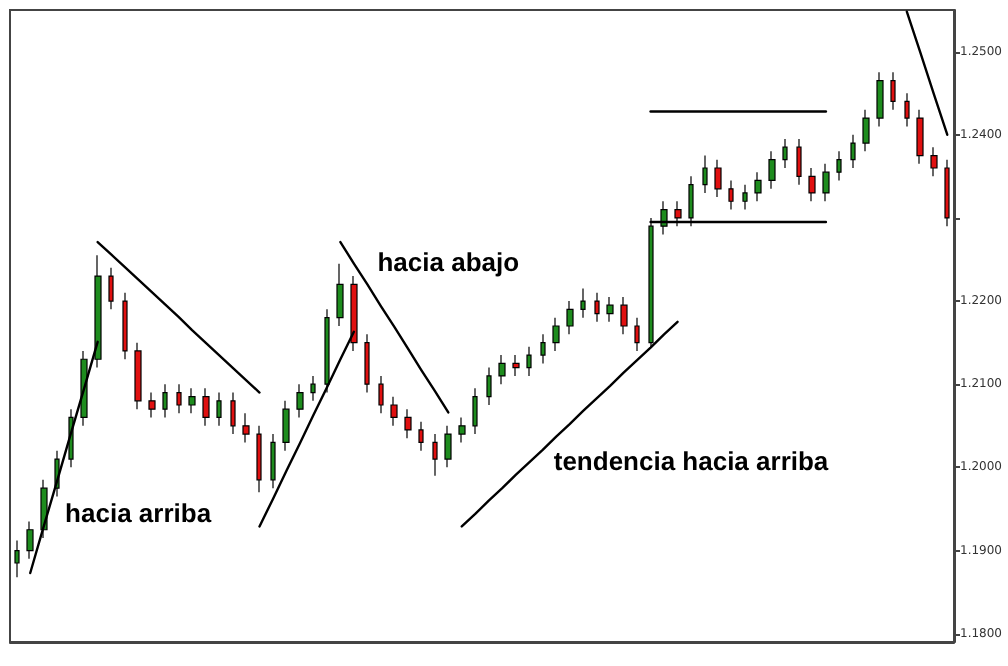 This screenshot has height=666, width=1008. What do you see at coordinates (691, 460) in the screenshot?
I see `annotation: tendencia hacia arriba` at bounding box center [691, 460].